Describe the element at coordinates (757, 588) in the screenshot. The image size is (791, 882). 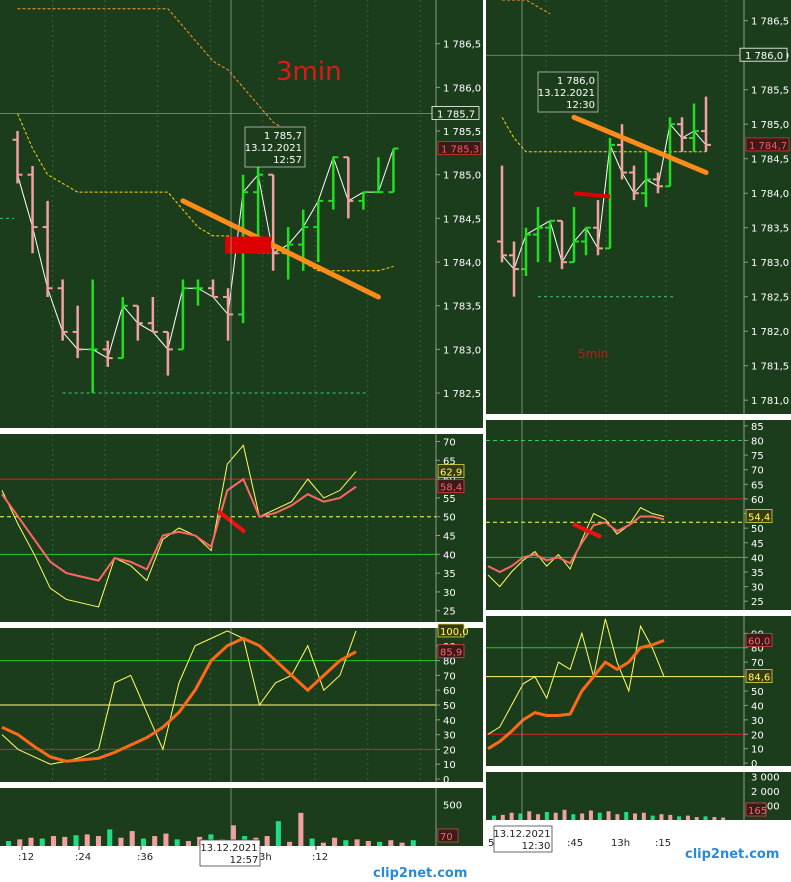
I see `y-tick-label: 30` at that location.